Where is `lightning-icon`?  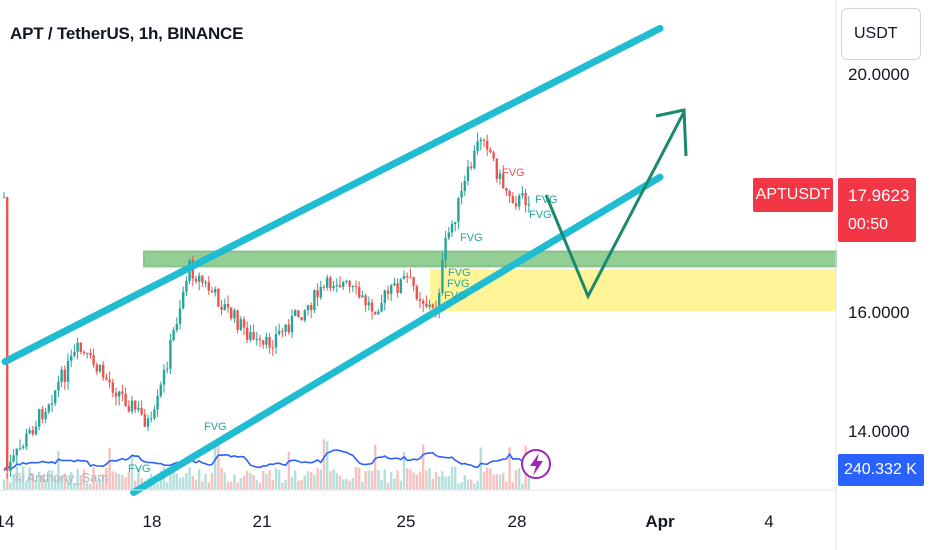
lightning-icon is located at coordinates (536, 464).